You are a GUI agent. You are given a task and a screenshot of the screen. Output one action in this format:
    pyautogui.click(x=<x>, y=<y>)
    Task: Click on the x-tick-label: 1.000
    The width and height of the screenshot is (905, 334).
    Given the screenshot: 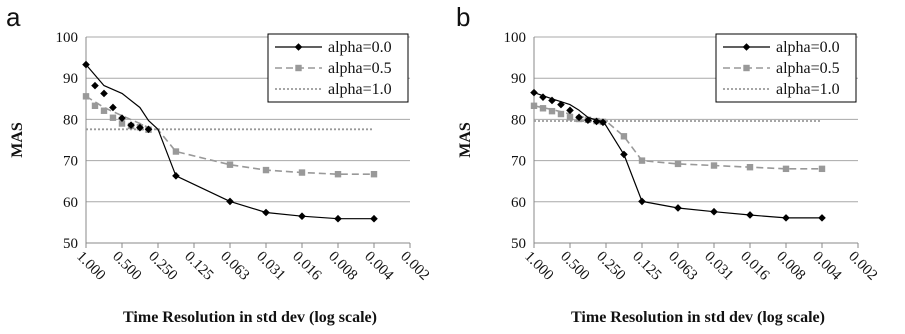 What is the action you would take?
    pyautogui.click(x=90, y=266)
    